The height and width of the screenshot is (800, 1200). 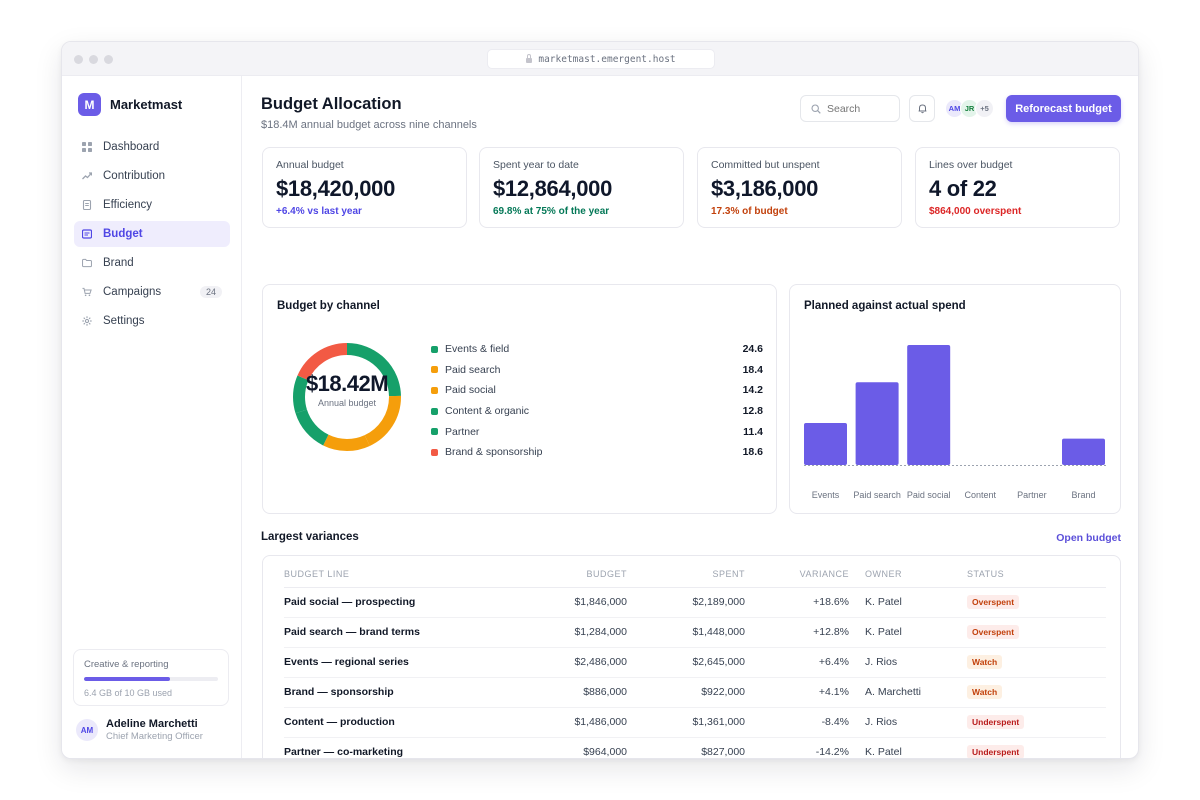 What do you see at coordinates (146, 104) in the screenshot?
I see `brand-name: Marketmast` at bounding box center [146, 104].